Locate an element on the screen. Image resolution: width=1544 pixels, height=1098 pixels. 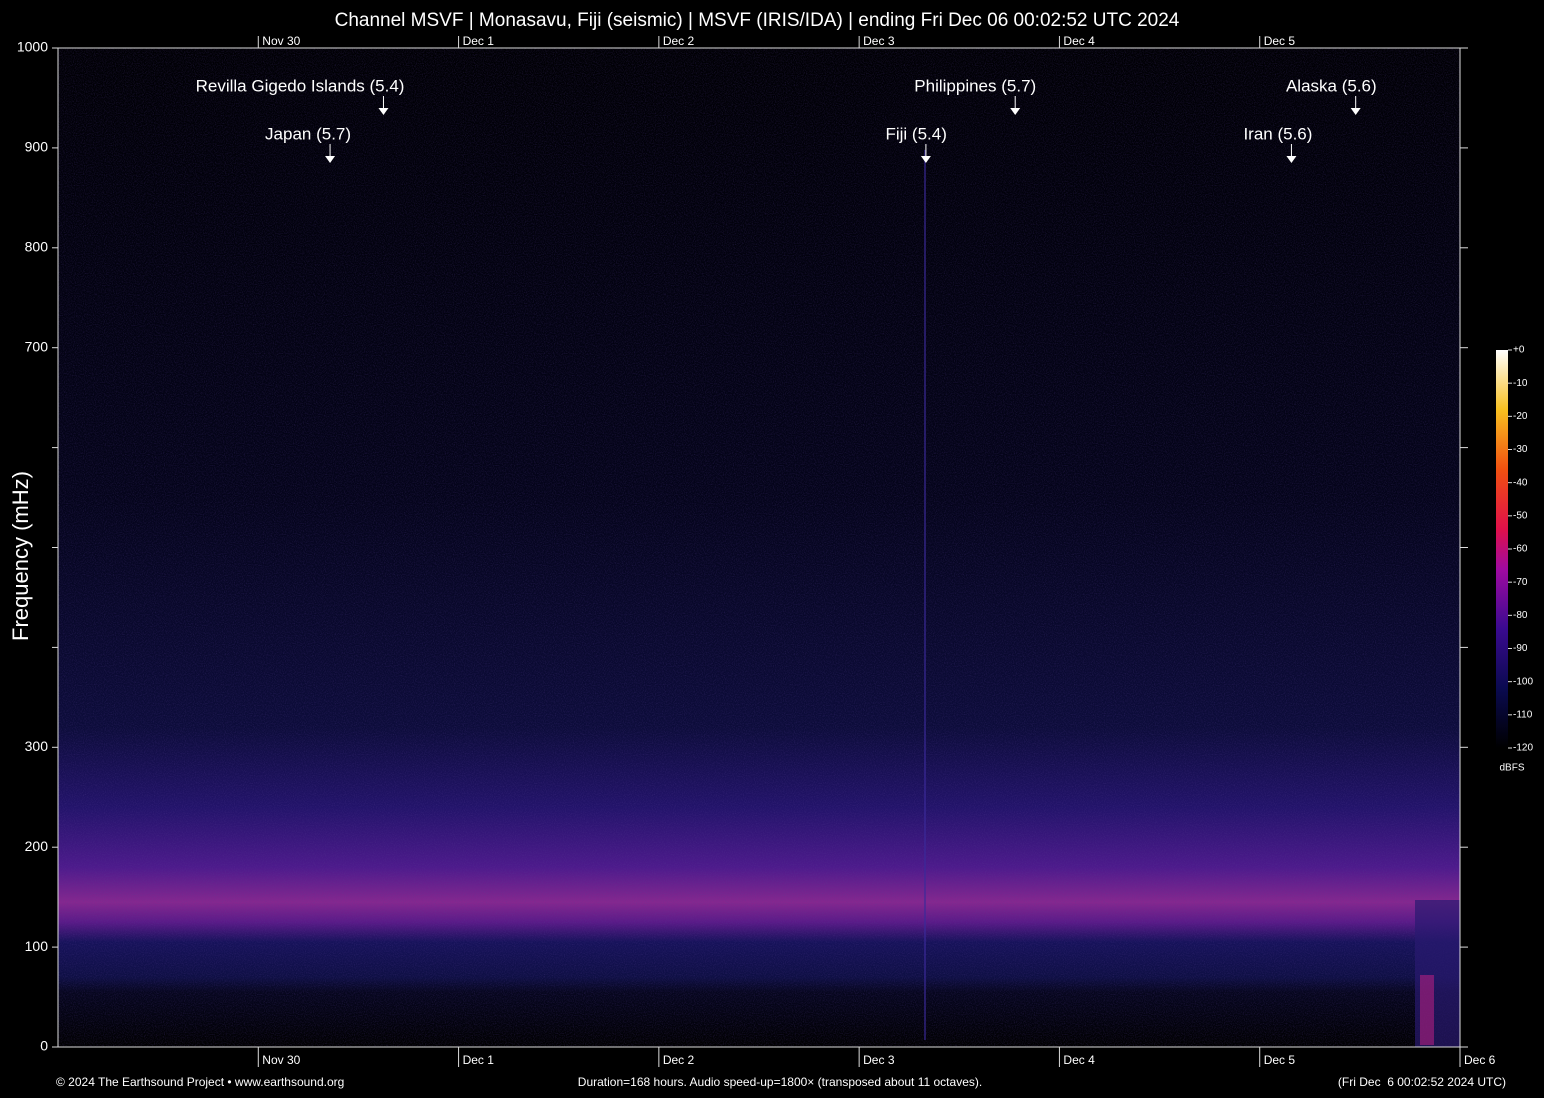
event-label: Revilla Gigedo Islands (5.4) is located at coordinates (300, 85).